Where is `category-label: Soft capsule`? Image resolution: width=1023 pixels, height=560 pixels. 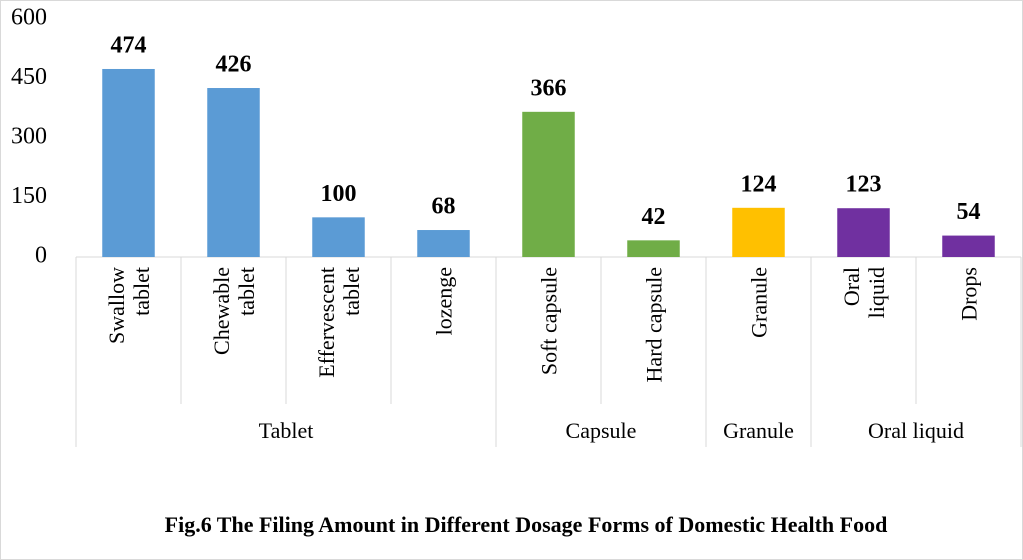 category-label: Soft capsule is located at coordinates (548, 321).